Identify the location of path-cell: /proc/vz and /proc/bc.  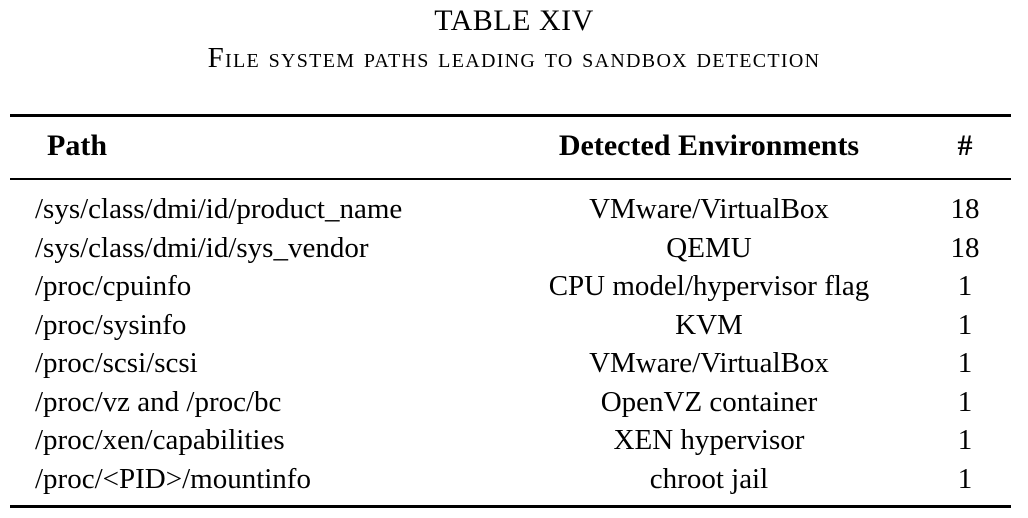
(158, 401).